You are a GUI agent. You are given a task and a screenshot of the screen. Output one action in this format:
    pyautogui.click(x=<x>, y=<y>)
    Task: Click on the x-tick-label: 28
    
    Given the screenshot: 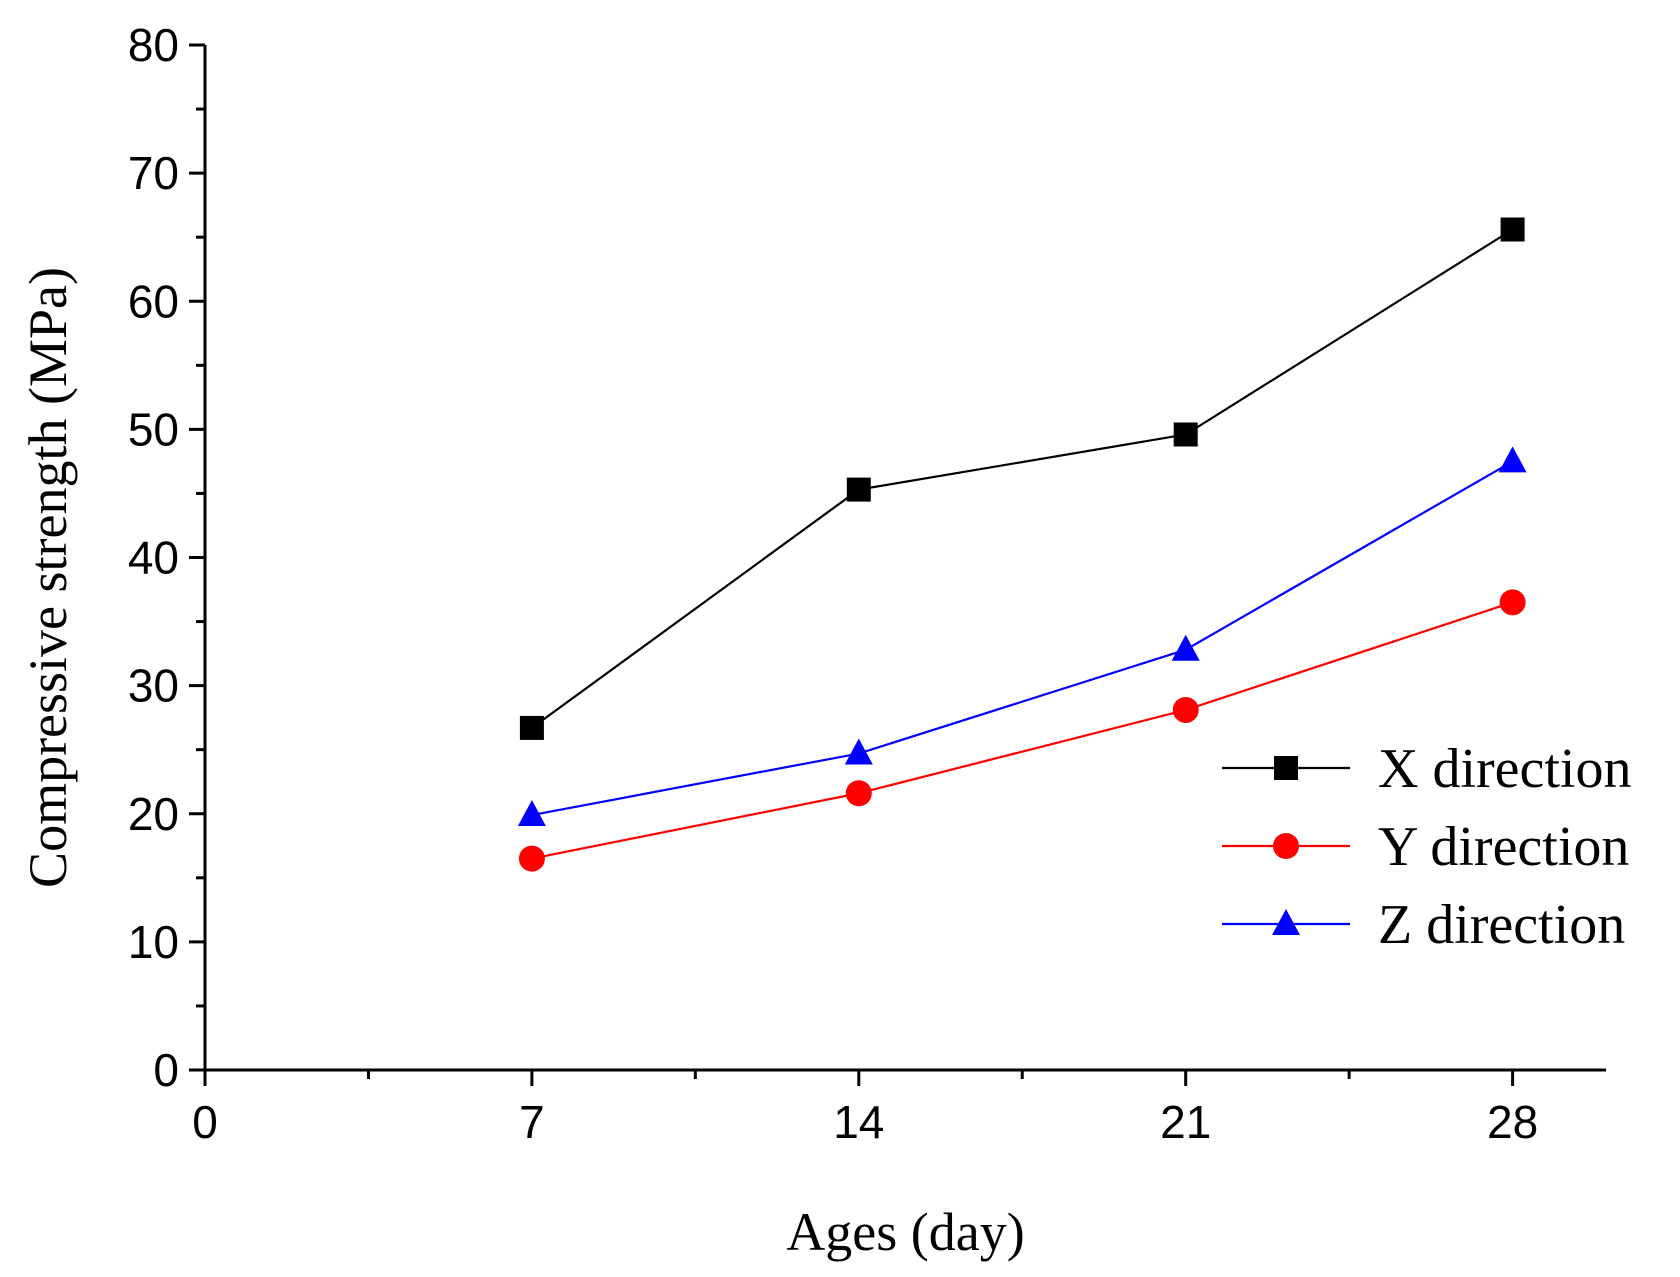 What is the action you would take?
    pyautogui.click(x=1512, y=1122)
    